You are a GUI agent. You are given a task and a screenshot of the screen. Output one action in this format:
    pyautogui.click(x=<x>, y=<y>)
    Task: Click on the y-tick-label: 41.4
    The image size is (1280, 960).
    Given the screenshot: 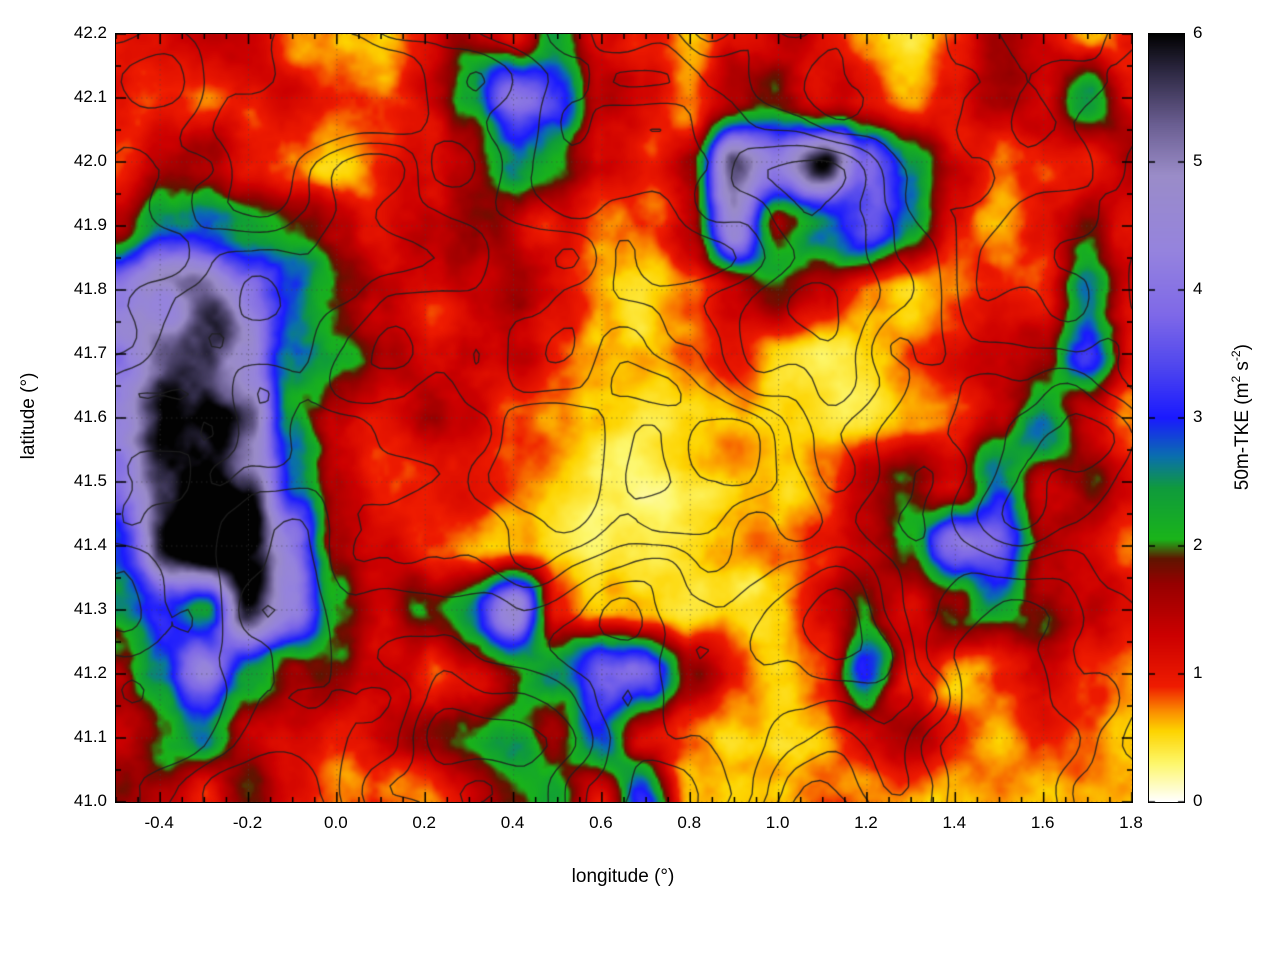 What is the action you would take?
    pyautogui.click(x=90, y=544)
    